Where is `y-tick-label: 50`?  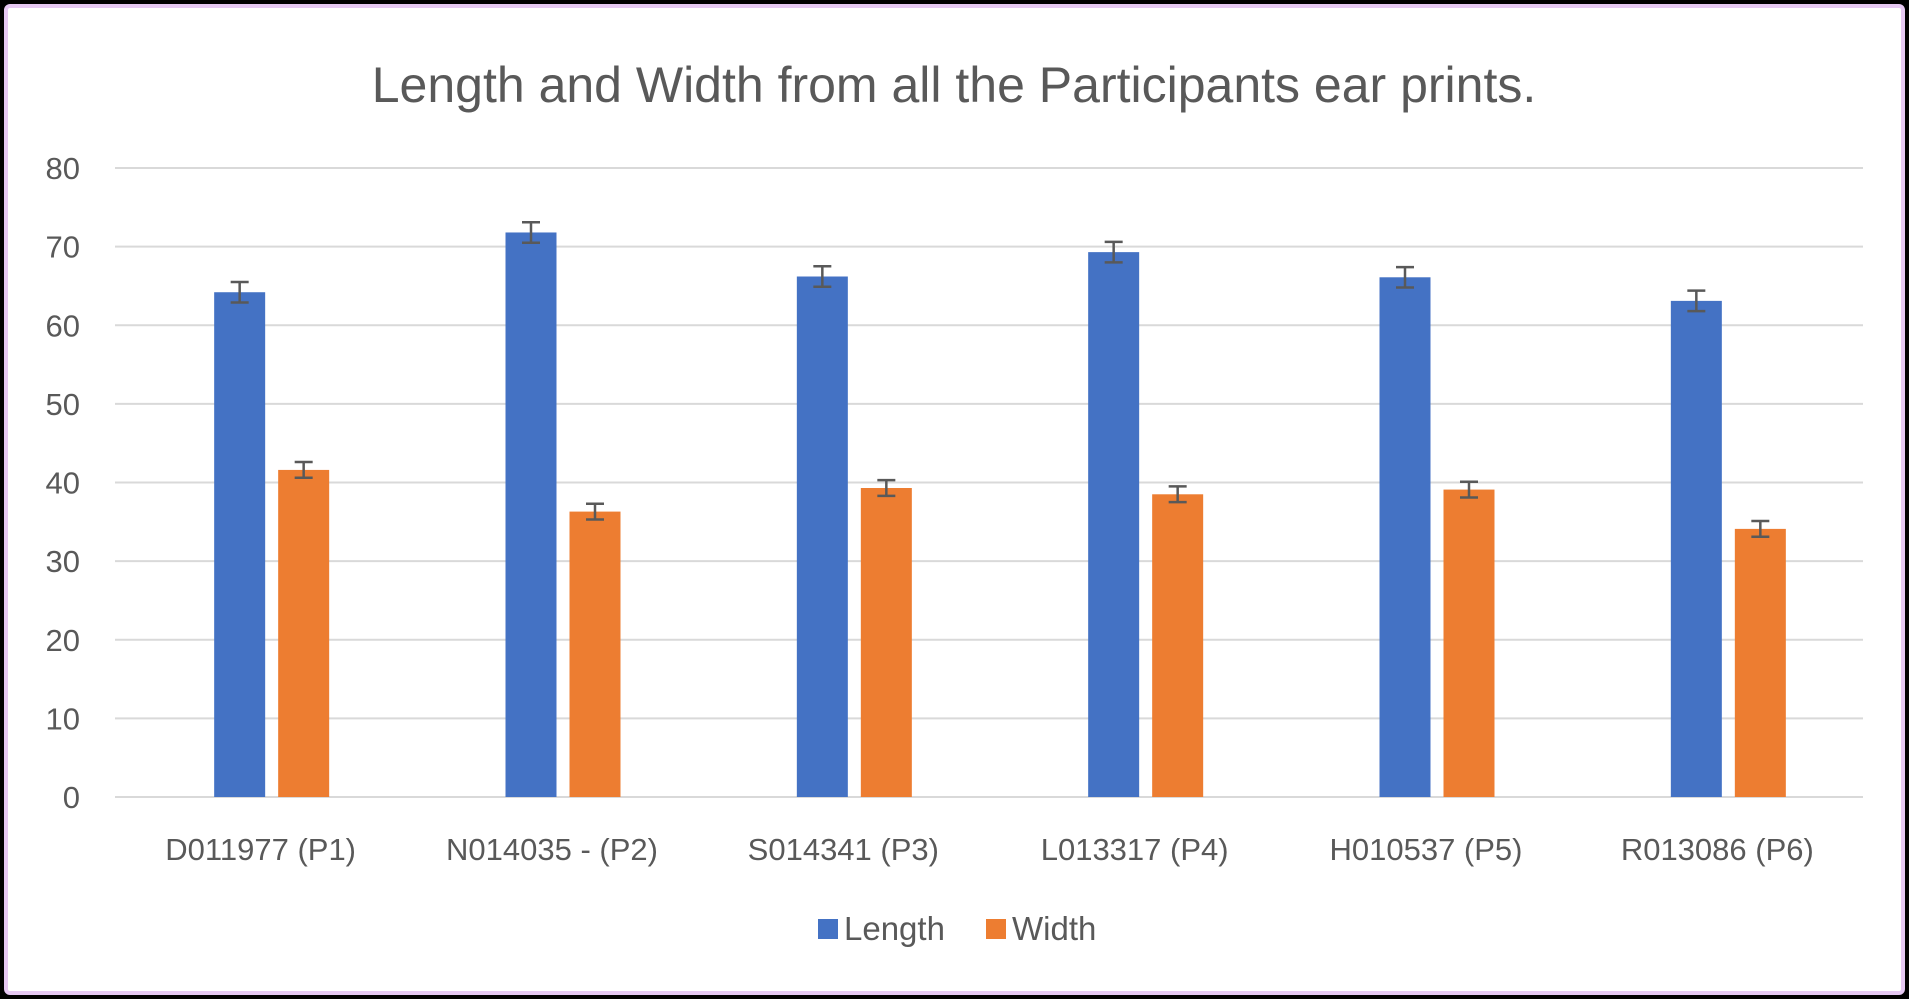
y-tick-label: 50 is located at coordinates (63, 404).